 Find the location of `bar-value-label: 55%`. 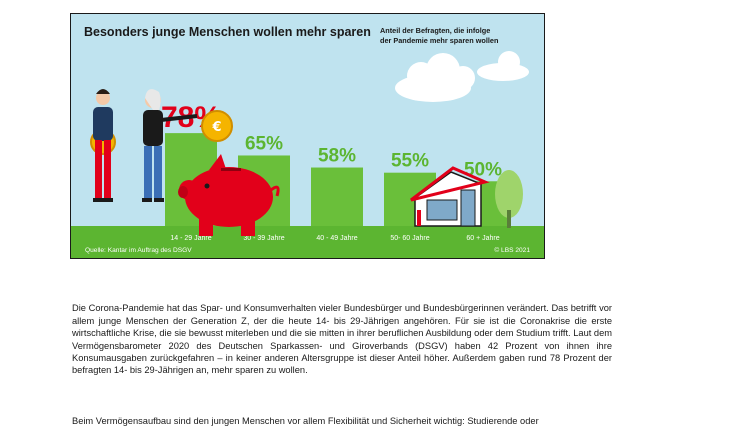

bar-value-label: 55% is located at coordinates (410, 161).